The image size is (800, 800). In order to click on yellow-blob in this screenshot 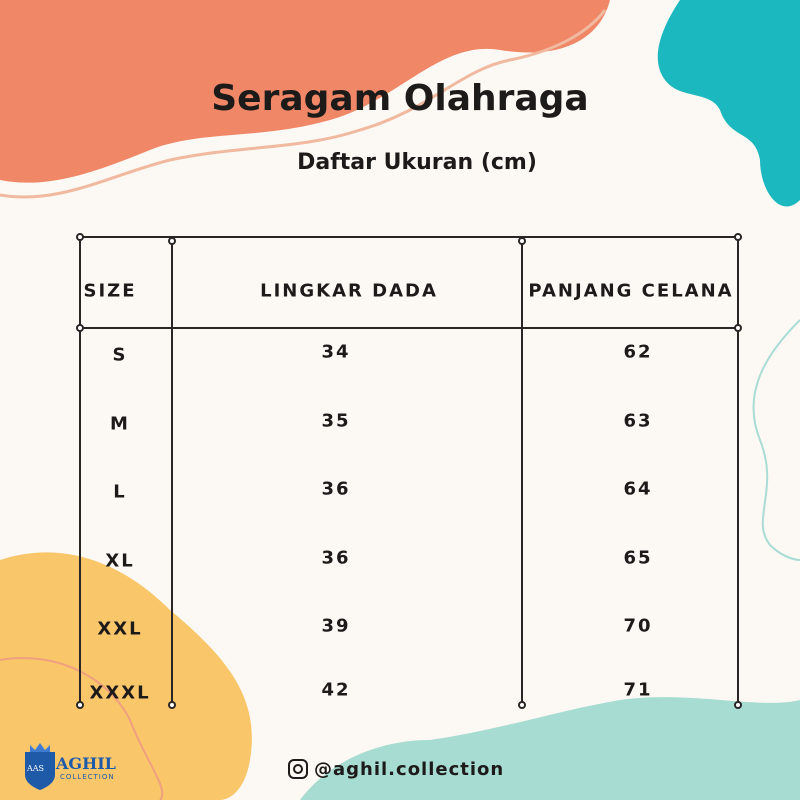, I will do `click(126, 676)`.